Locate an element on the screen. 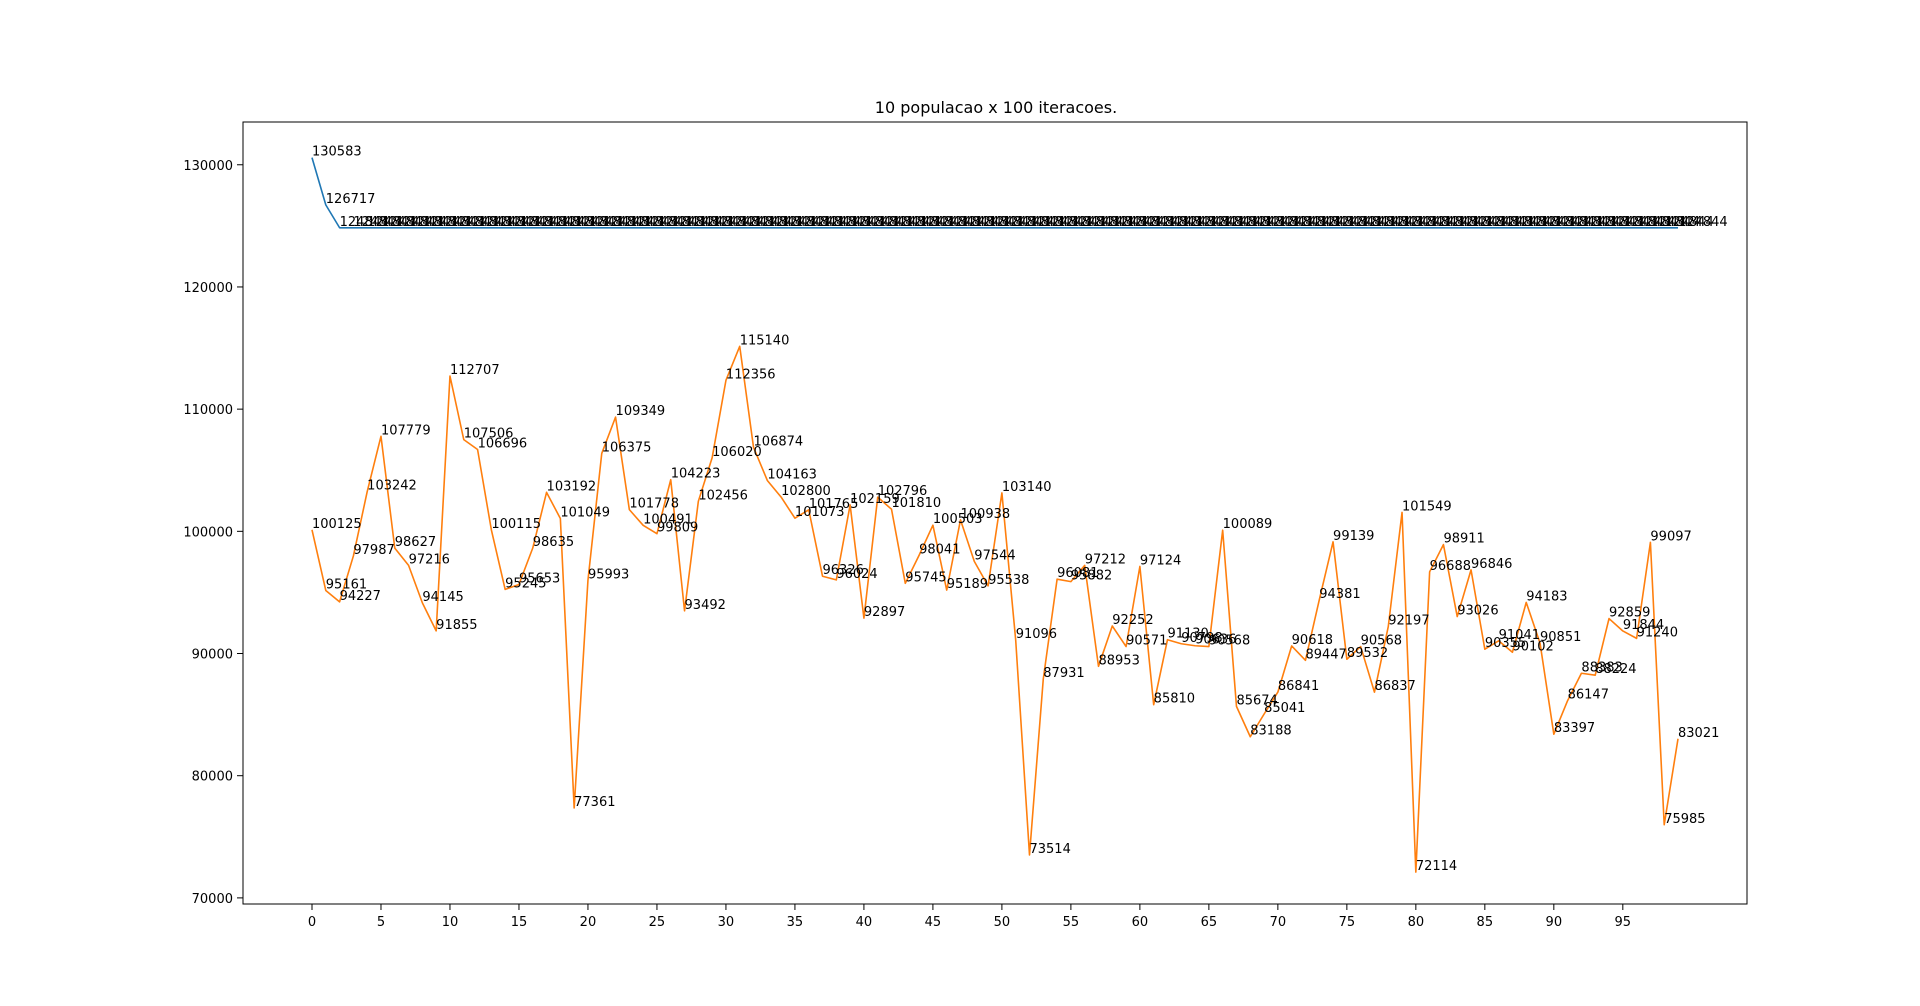  data-label: 100491 is located at coordinates (668, 519).